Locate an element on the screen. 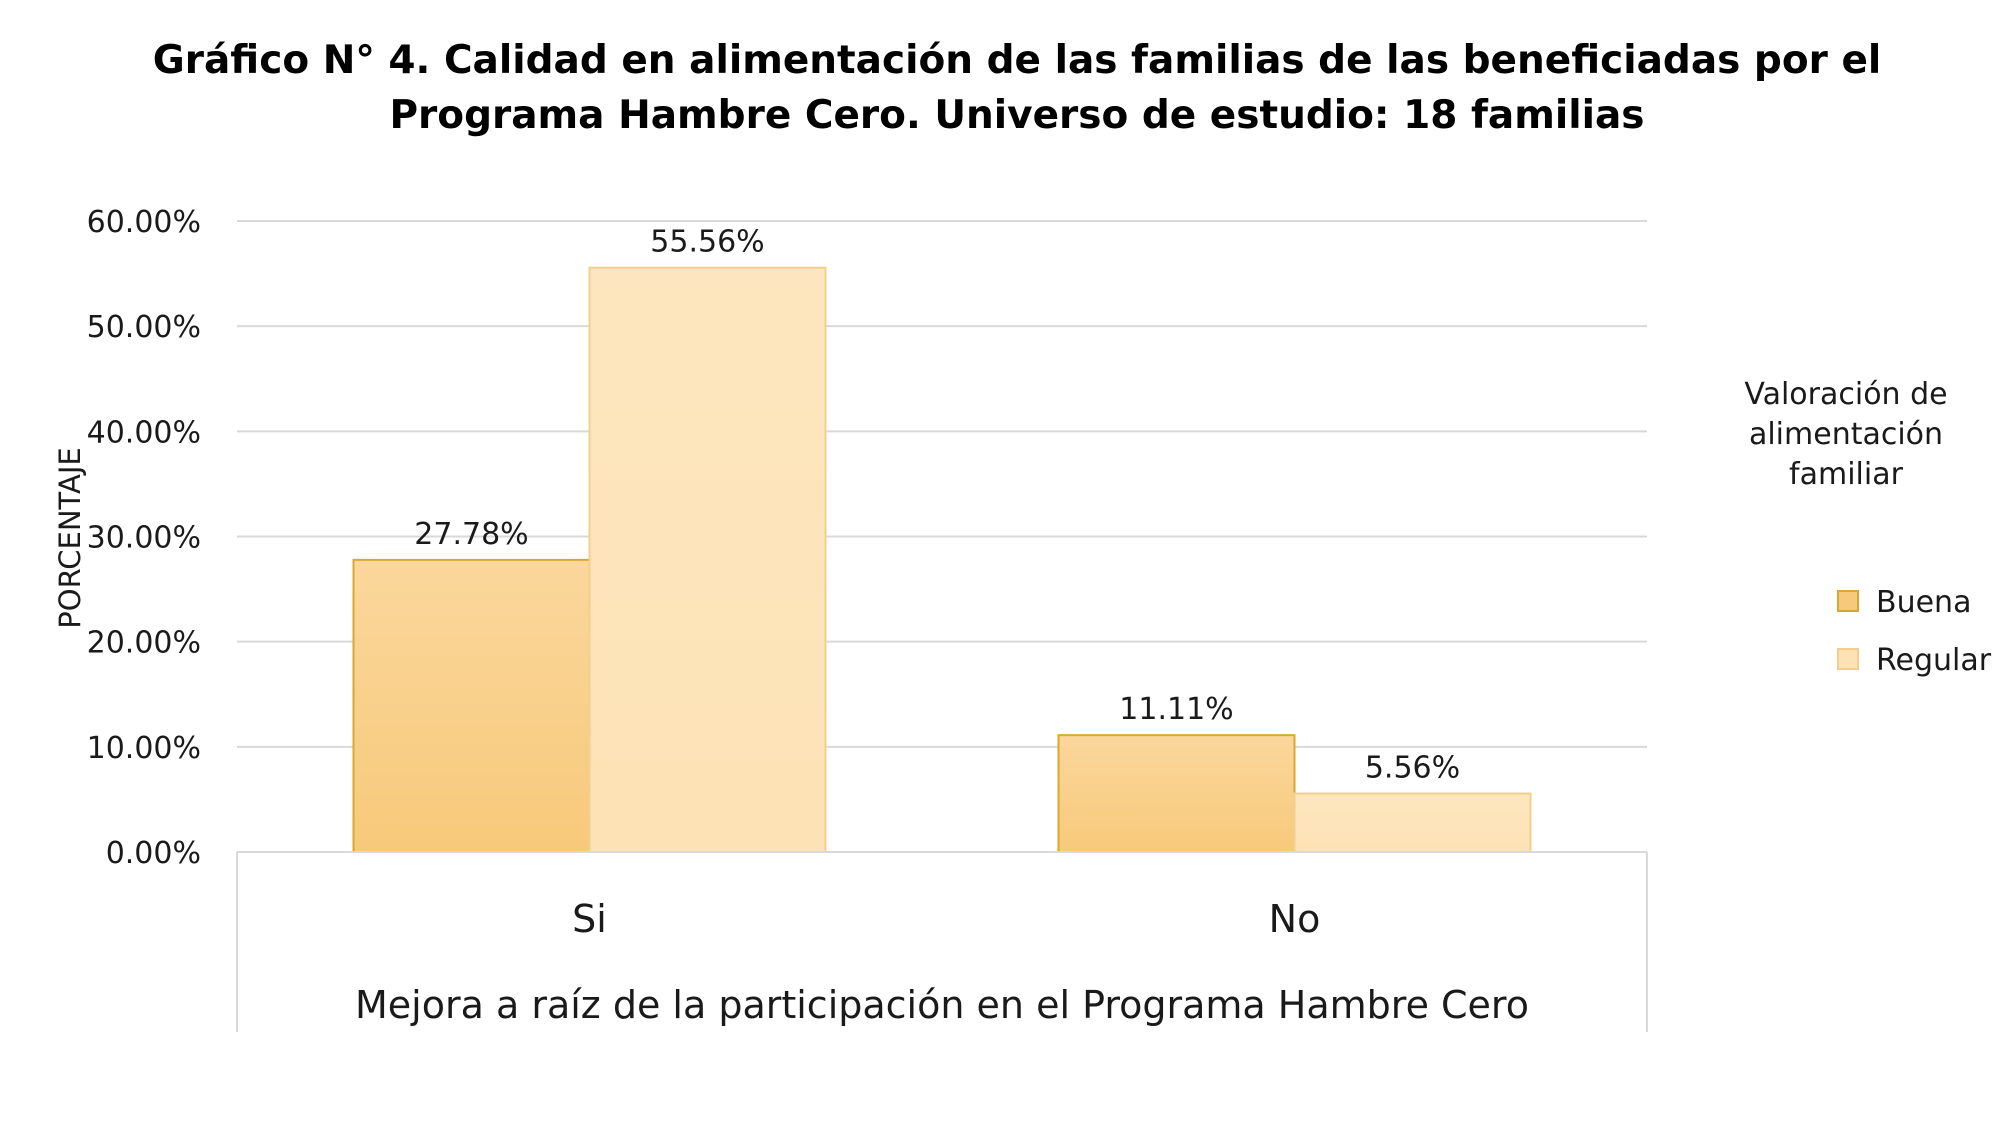 The image size is (2000, 1125). legend-swatch-buena is located at coordinates (1848, 601).